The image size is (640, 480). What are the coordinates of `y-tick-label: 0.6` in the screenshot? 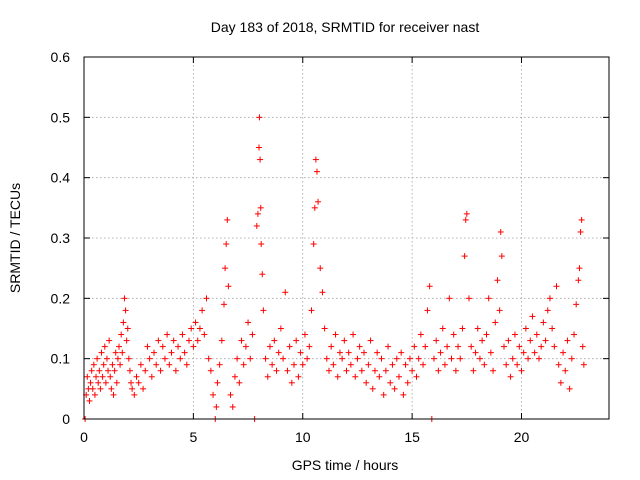 It's located at (61, 57).